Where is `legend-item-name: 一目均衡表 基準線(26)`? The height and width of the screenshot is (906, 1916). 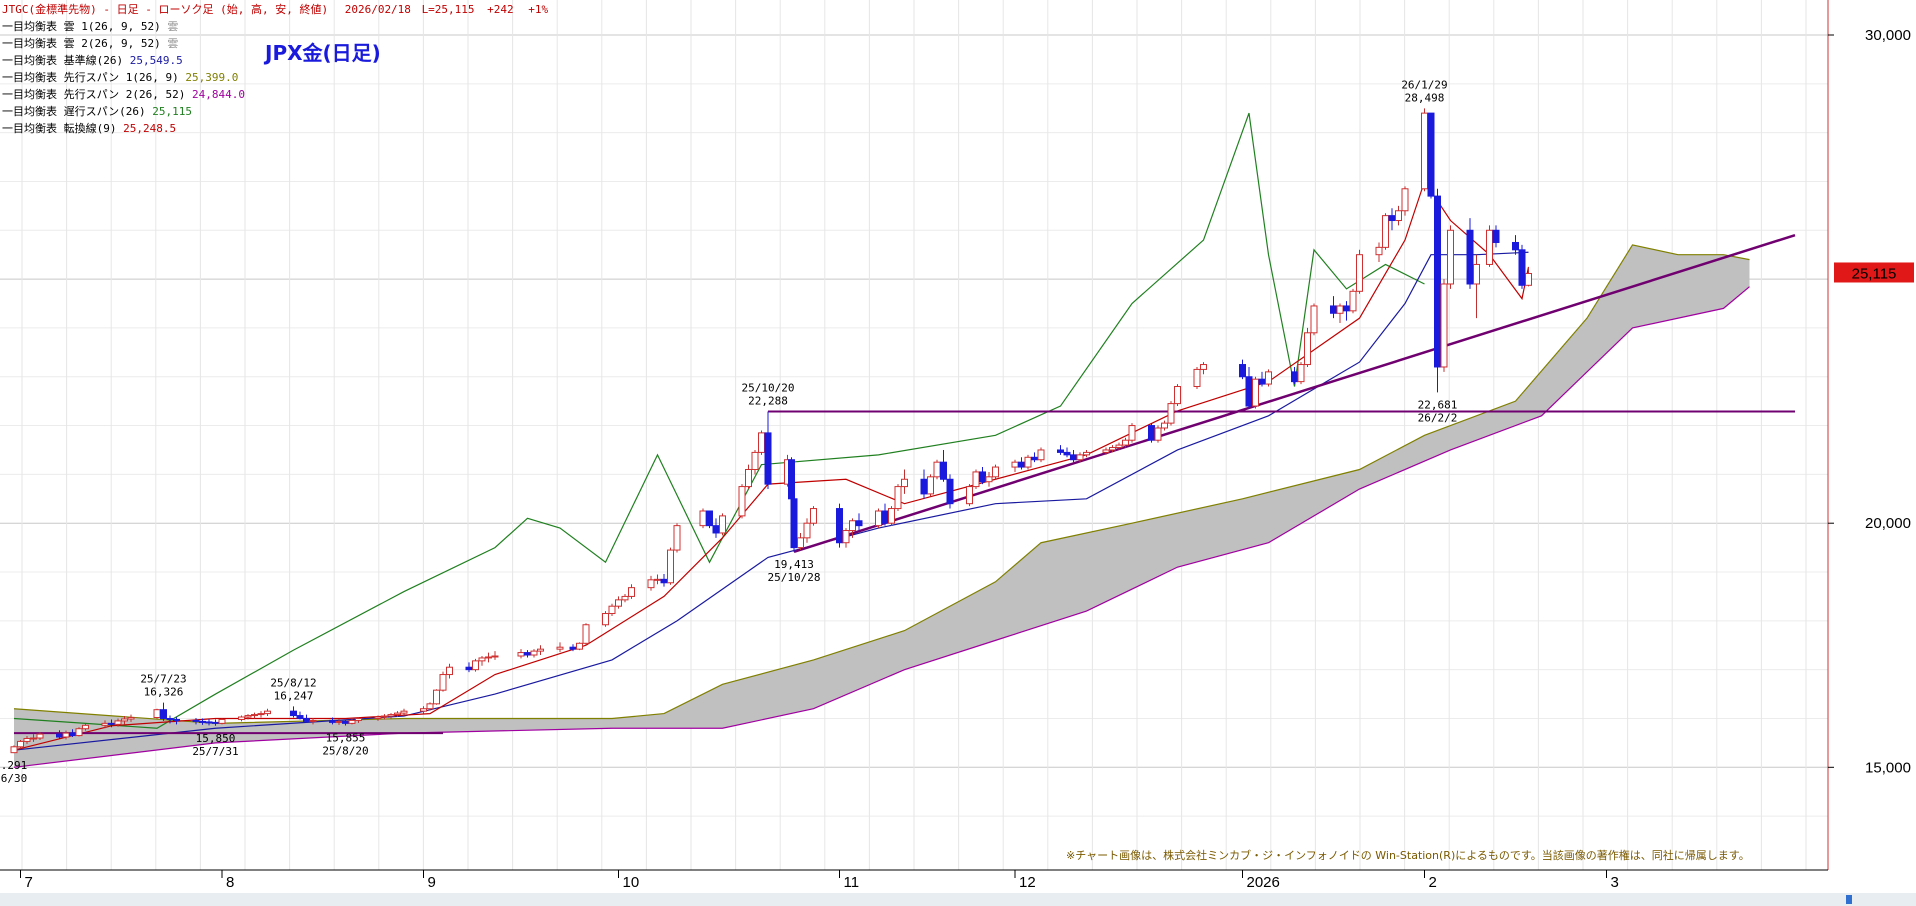 legend-item-name: 一目均衡表 基準線(26) is located at coordinates (62, 60).